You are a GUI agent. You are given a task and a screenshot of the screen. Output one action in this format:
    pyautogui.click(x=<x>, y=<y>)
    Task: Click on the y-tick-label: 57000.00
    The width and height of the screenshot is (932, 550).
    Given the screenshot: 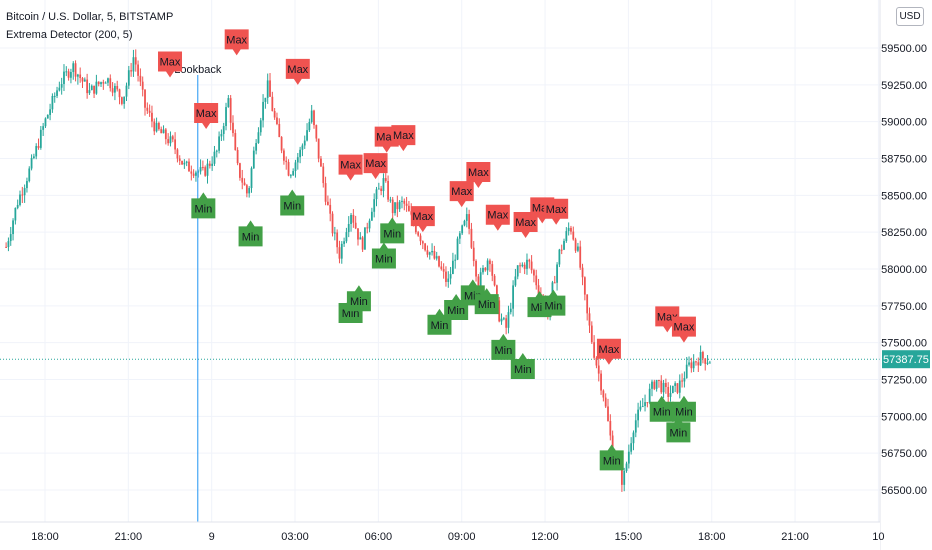 What is the action you would take?
    pyautogui.click(x=904, y=417)
    